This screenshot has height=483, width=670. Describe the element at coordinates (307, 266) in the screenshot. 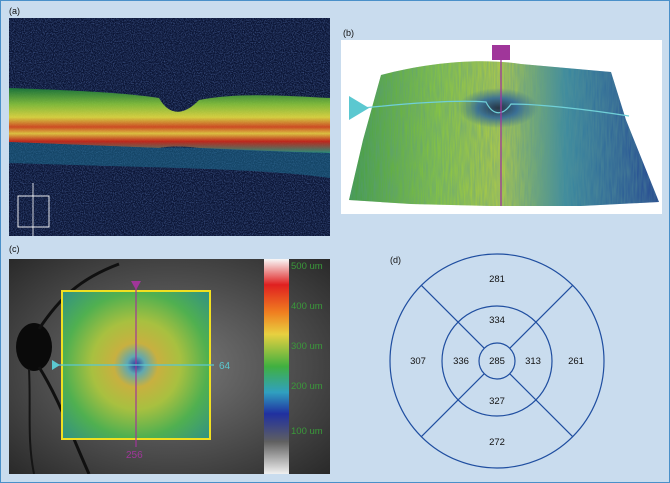

I see `scale-label-500: 500 um` at that location.